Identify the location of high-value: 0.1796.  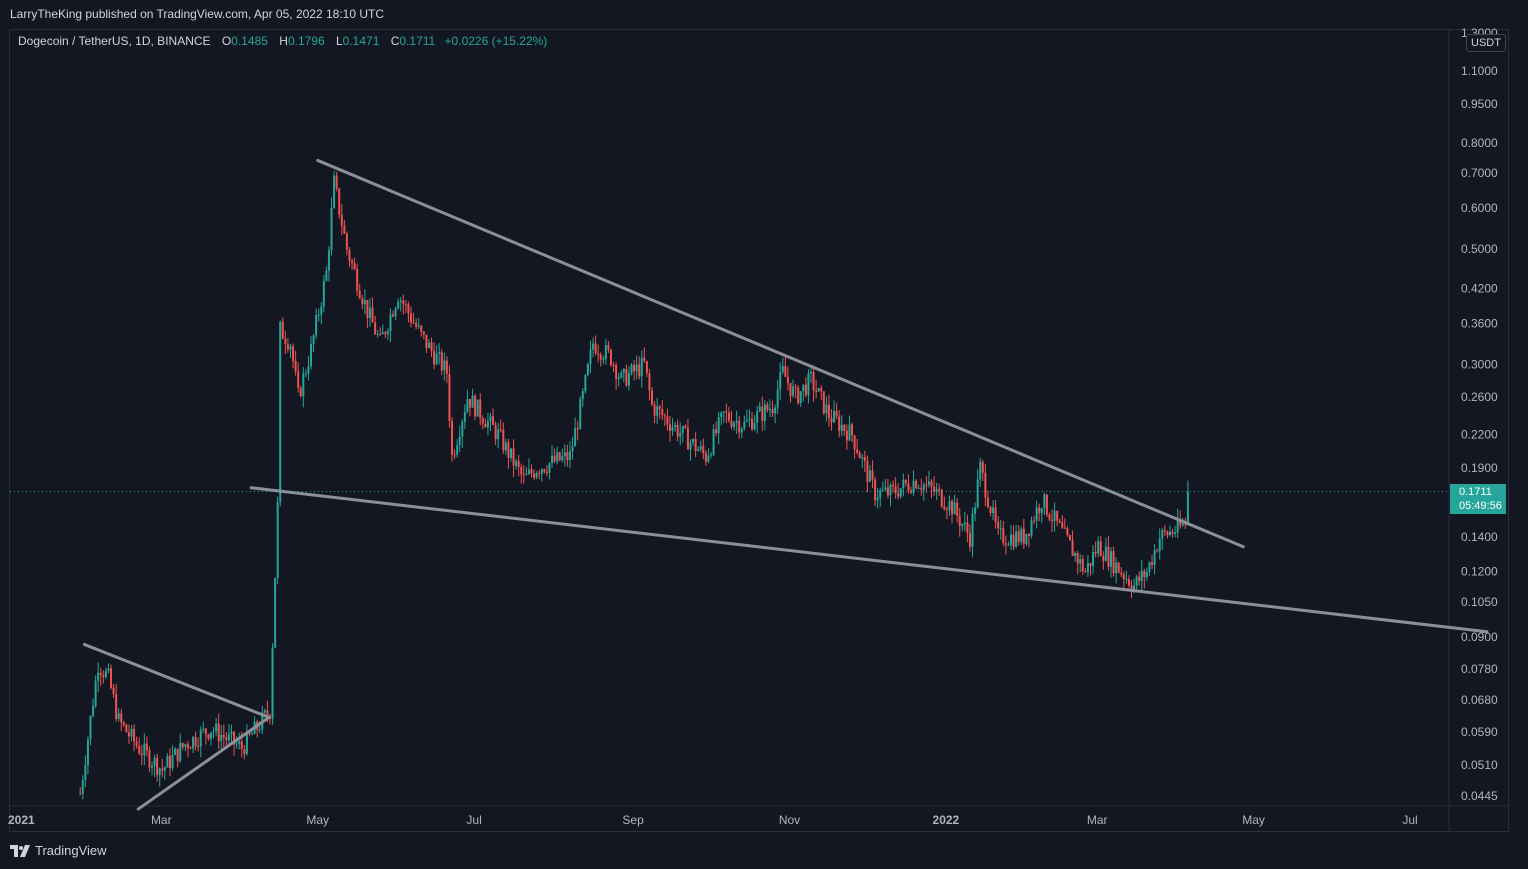
(306, 41).